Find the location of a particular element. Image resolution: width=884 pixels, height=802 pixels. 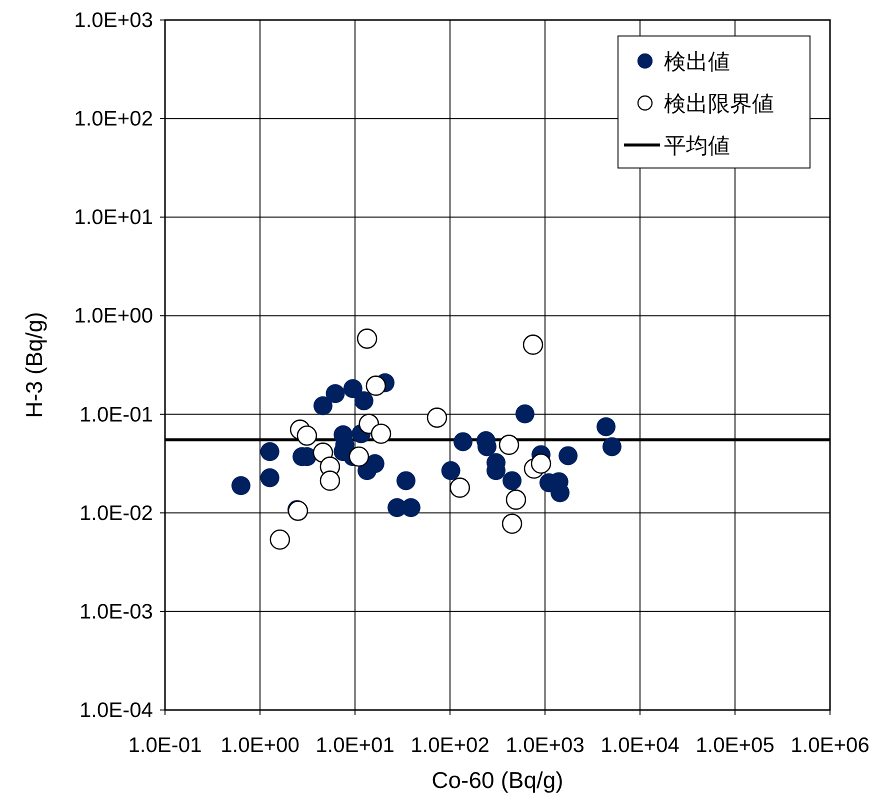

x-tick-label: 1.0E+04 is located at coordinates (640, 745).